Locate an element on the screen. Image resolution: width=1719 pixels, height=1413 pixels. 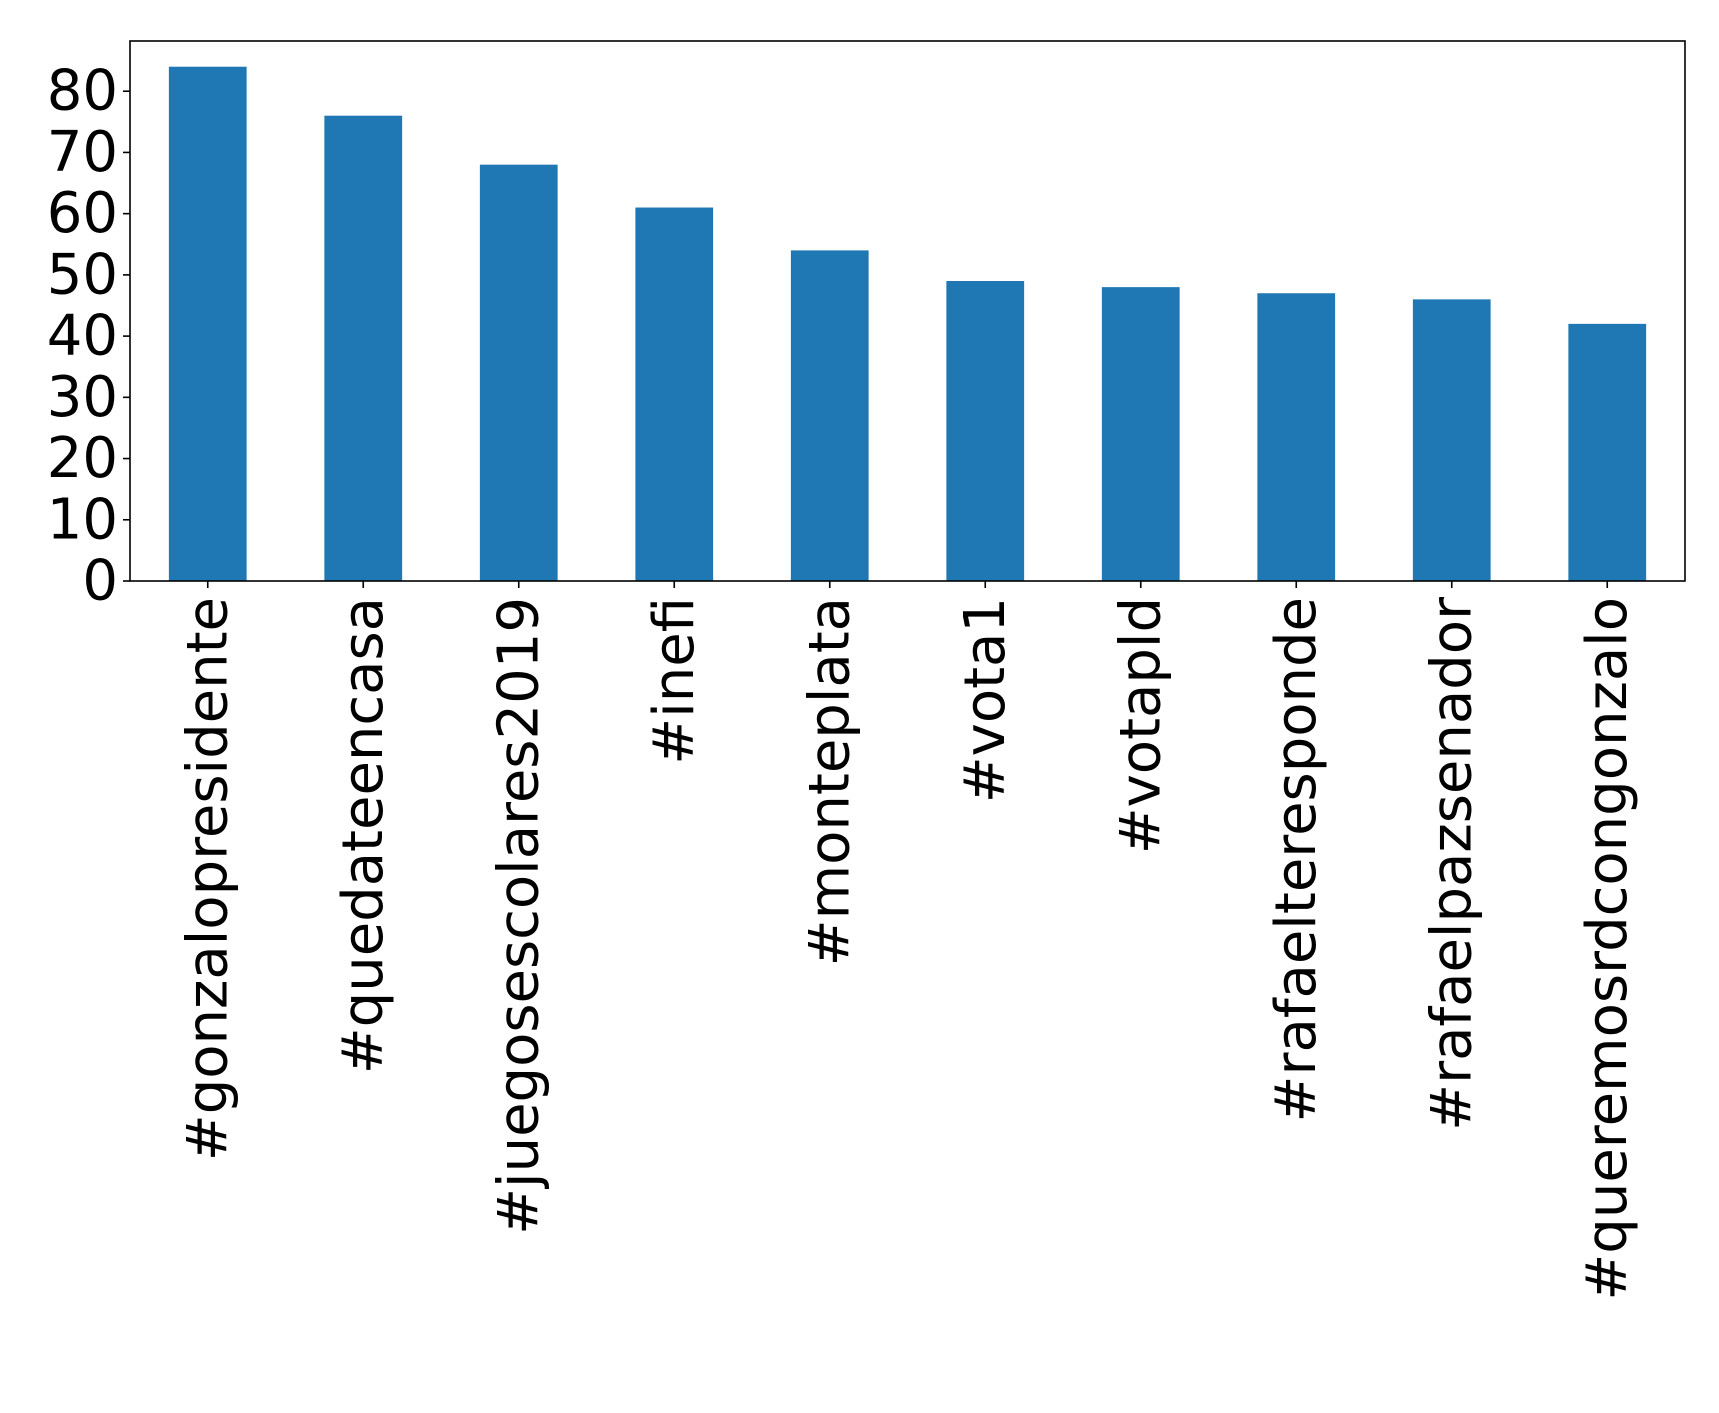
y-tick-label: 70 is located at coordinates (82, 152).